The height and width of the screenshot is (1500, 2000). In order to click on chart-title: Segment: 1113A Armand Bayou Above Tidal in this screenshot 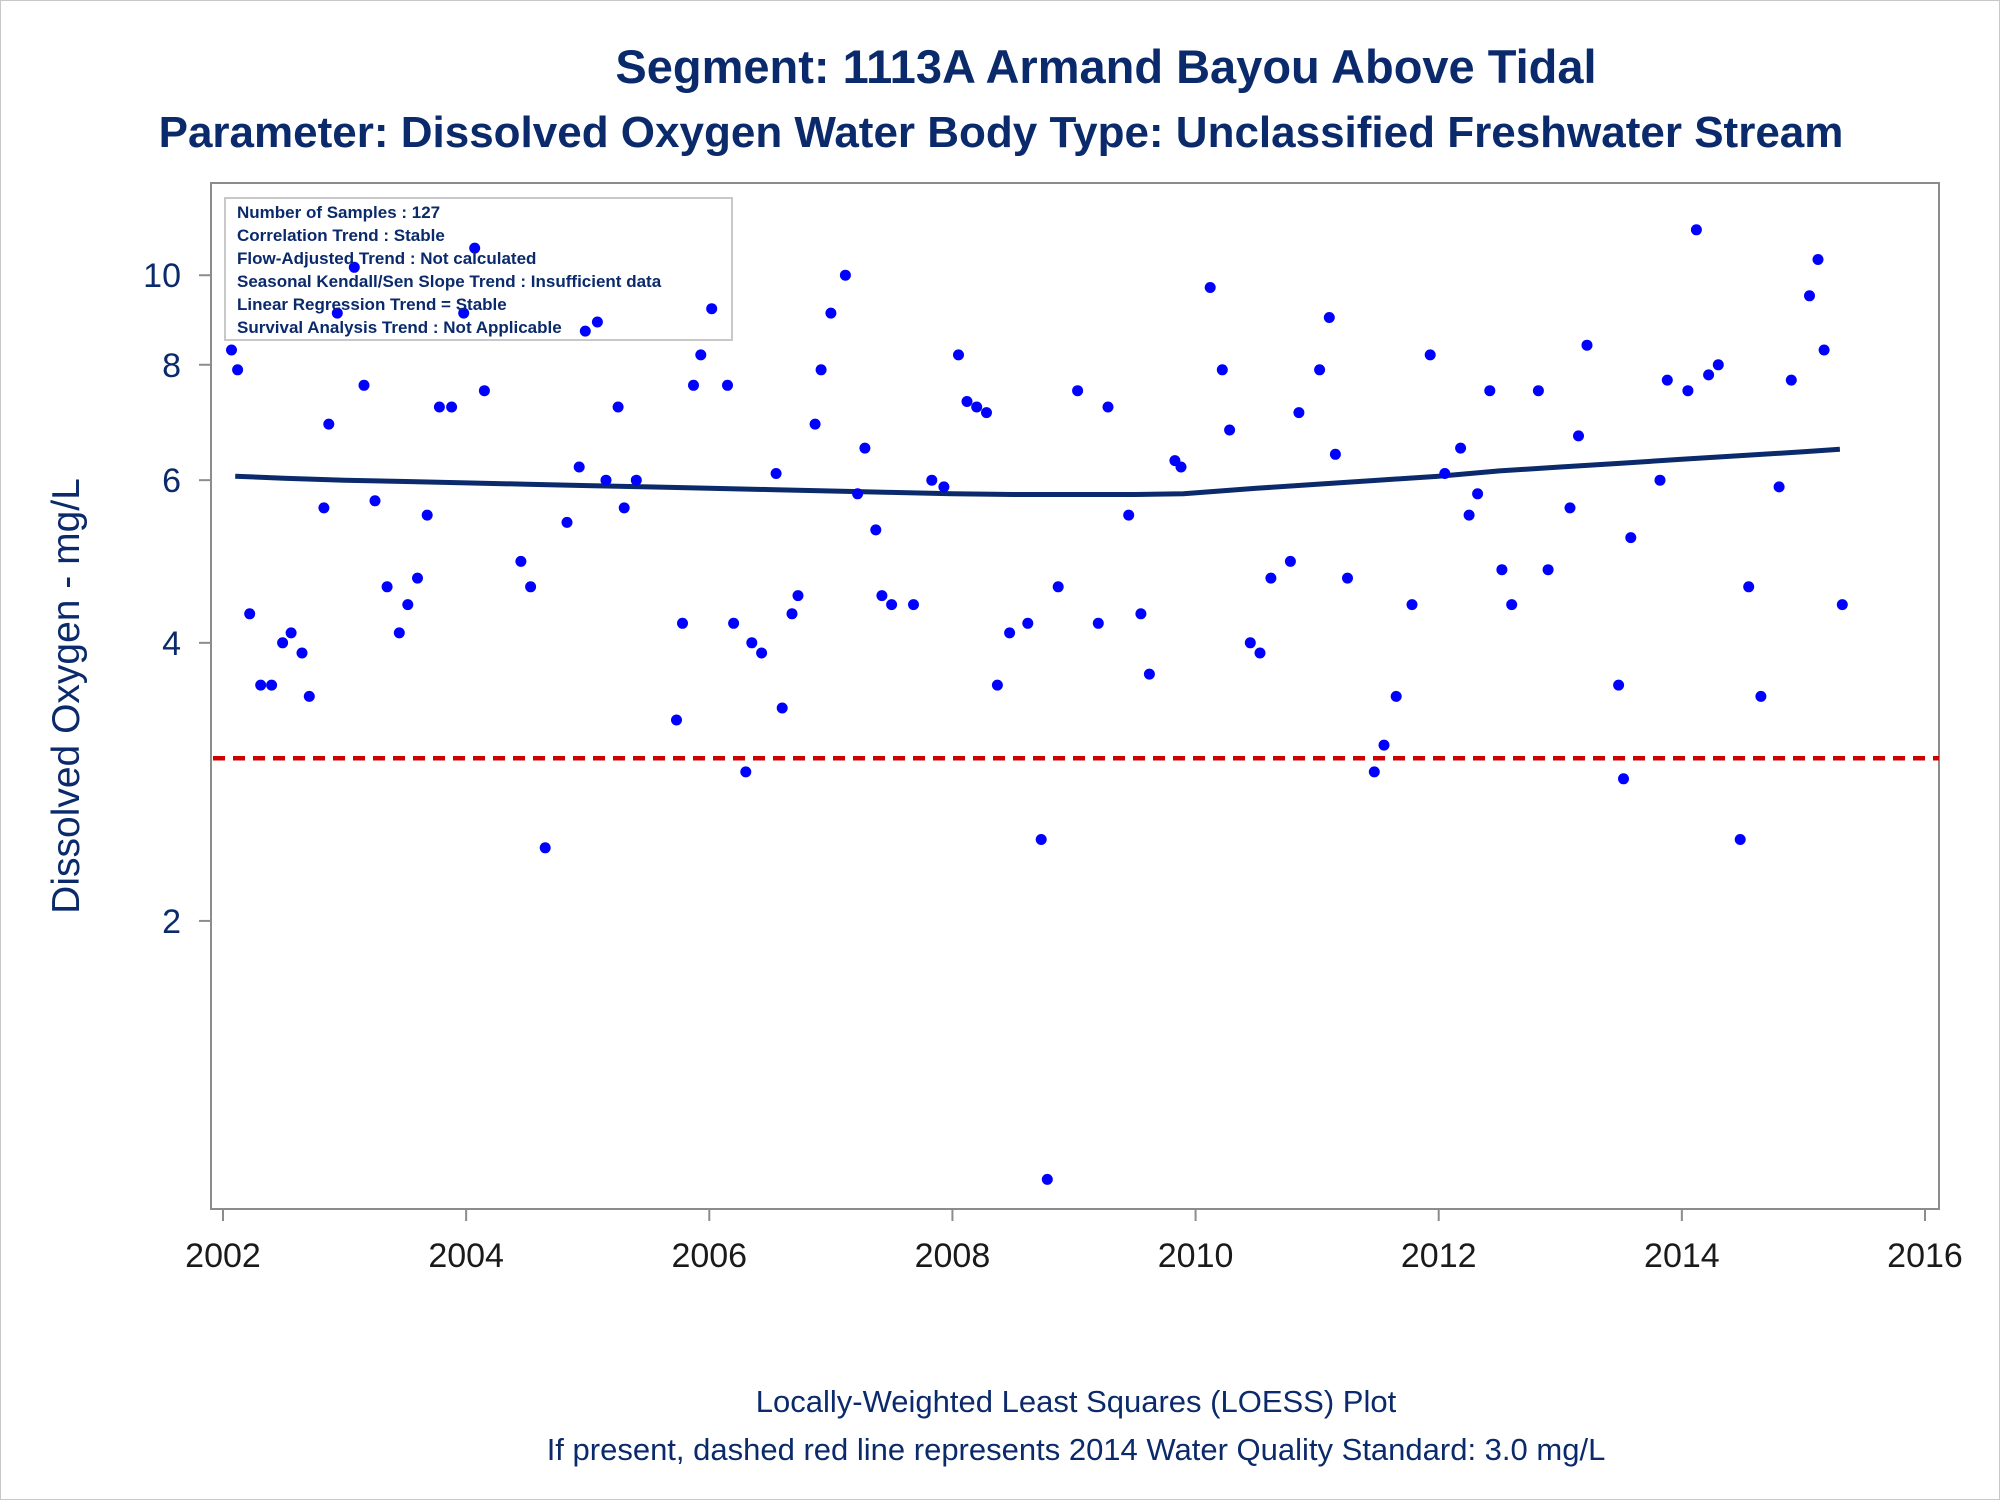, I will do `click(1105, 66)`.